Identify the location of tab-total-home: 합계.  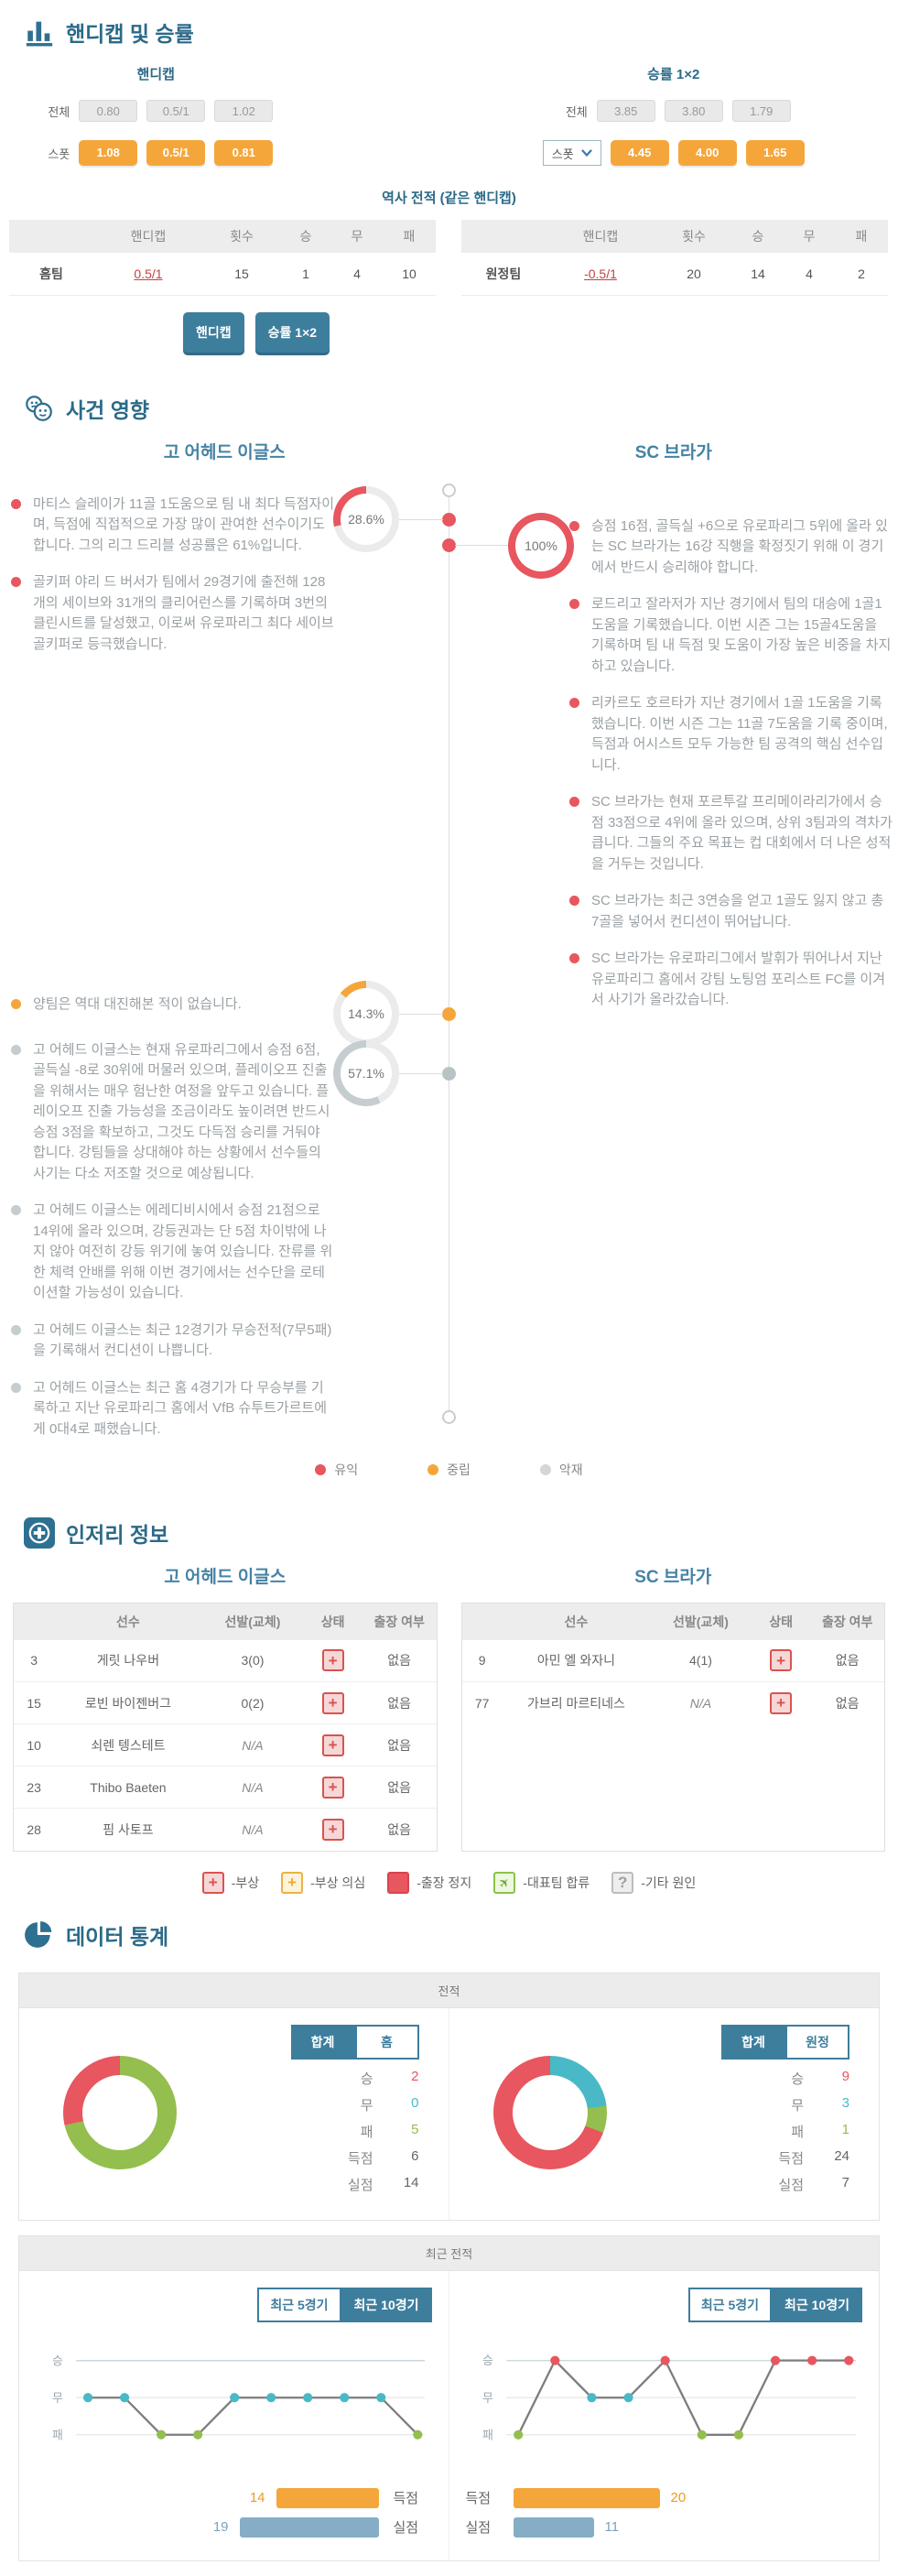
(323, 2042).